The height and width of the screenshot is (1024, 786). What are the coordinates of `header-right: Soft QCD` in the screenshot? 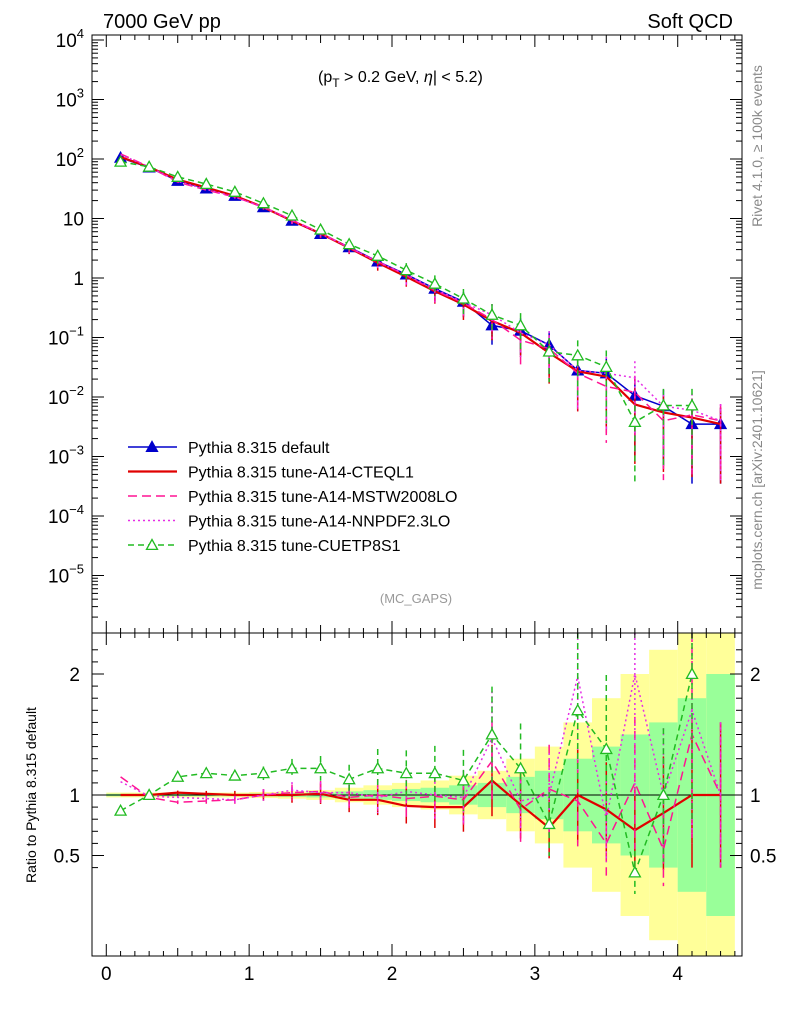 It's located at (690, 22).